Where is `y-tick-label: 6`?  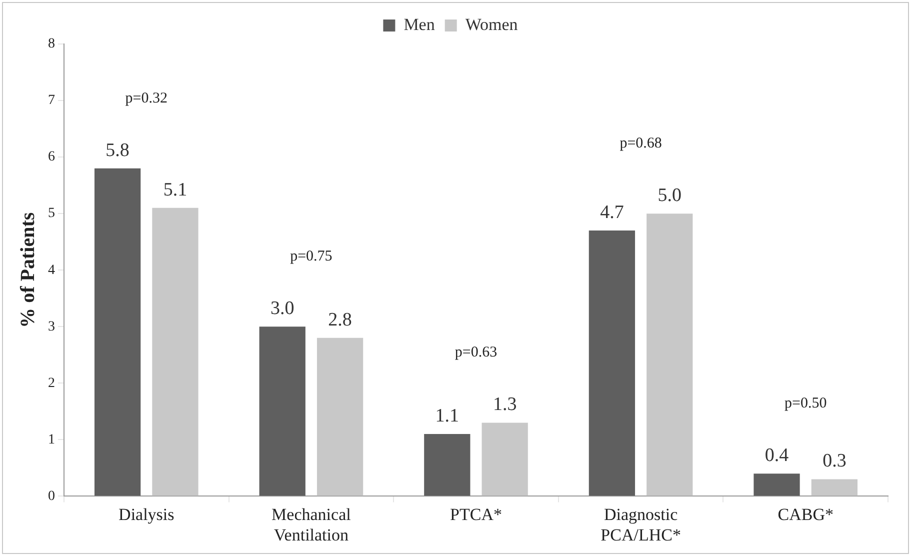 y-tick-label: 6 is located at coordinates (51, 157).